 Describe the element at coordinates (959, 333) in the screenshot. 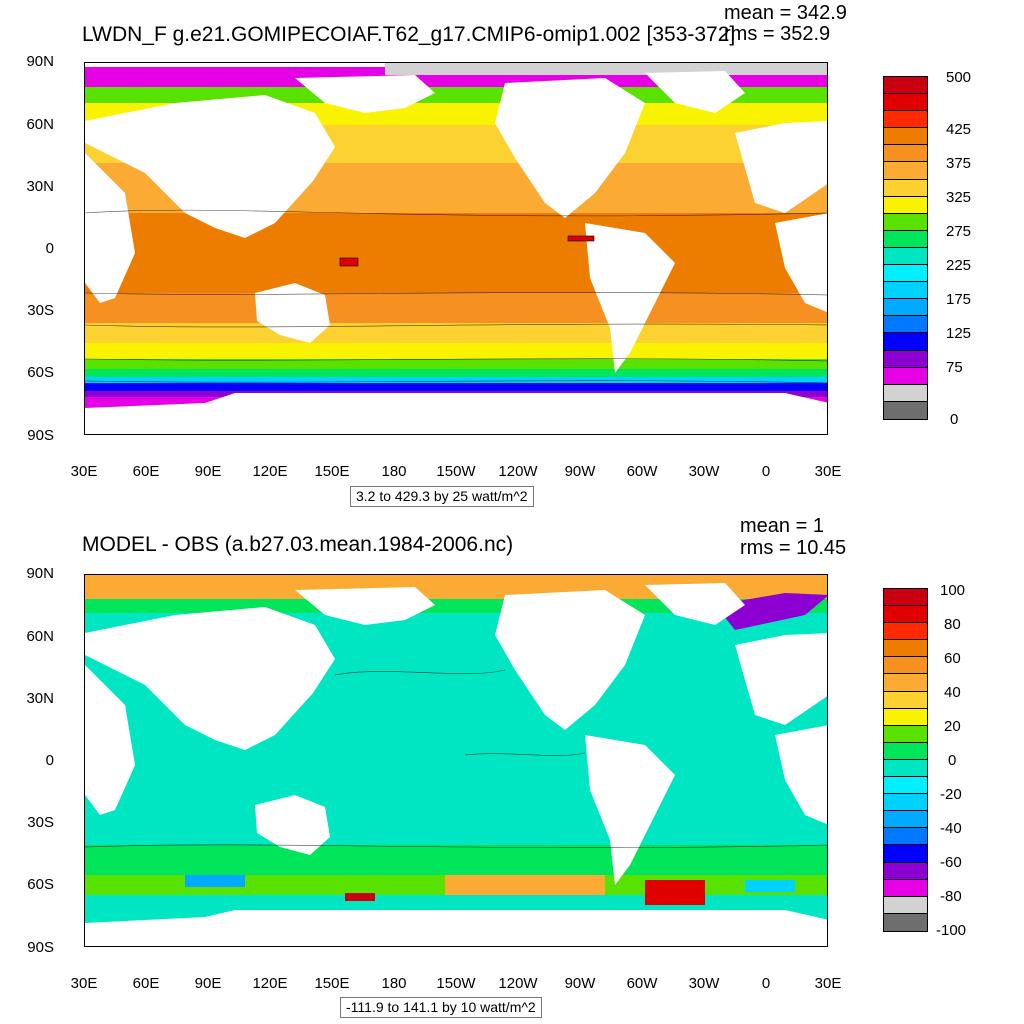

I see `colorbar-label: 125` at that location.